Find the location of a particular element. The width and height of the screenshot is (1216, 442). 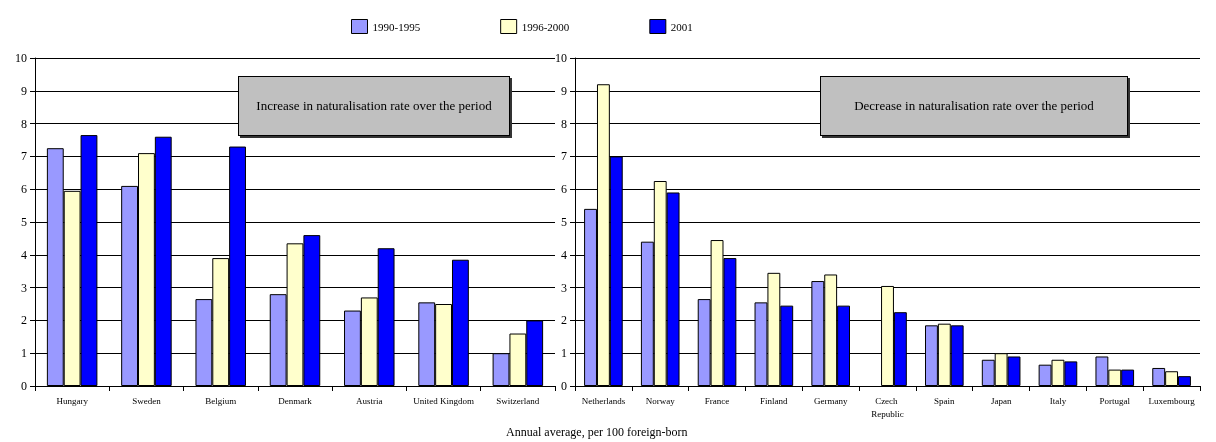

x-tick-label: Denmark is located at coordinates (295, 400).